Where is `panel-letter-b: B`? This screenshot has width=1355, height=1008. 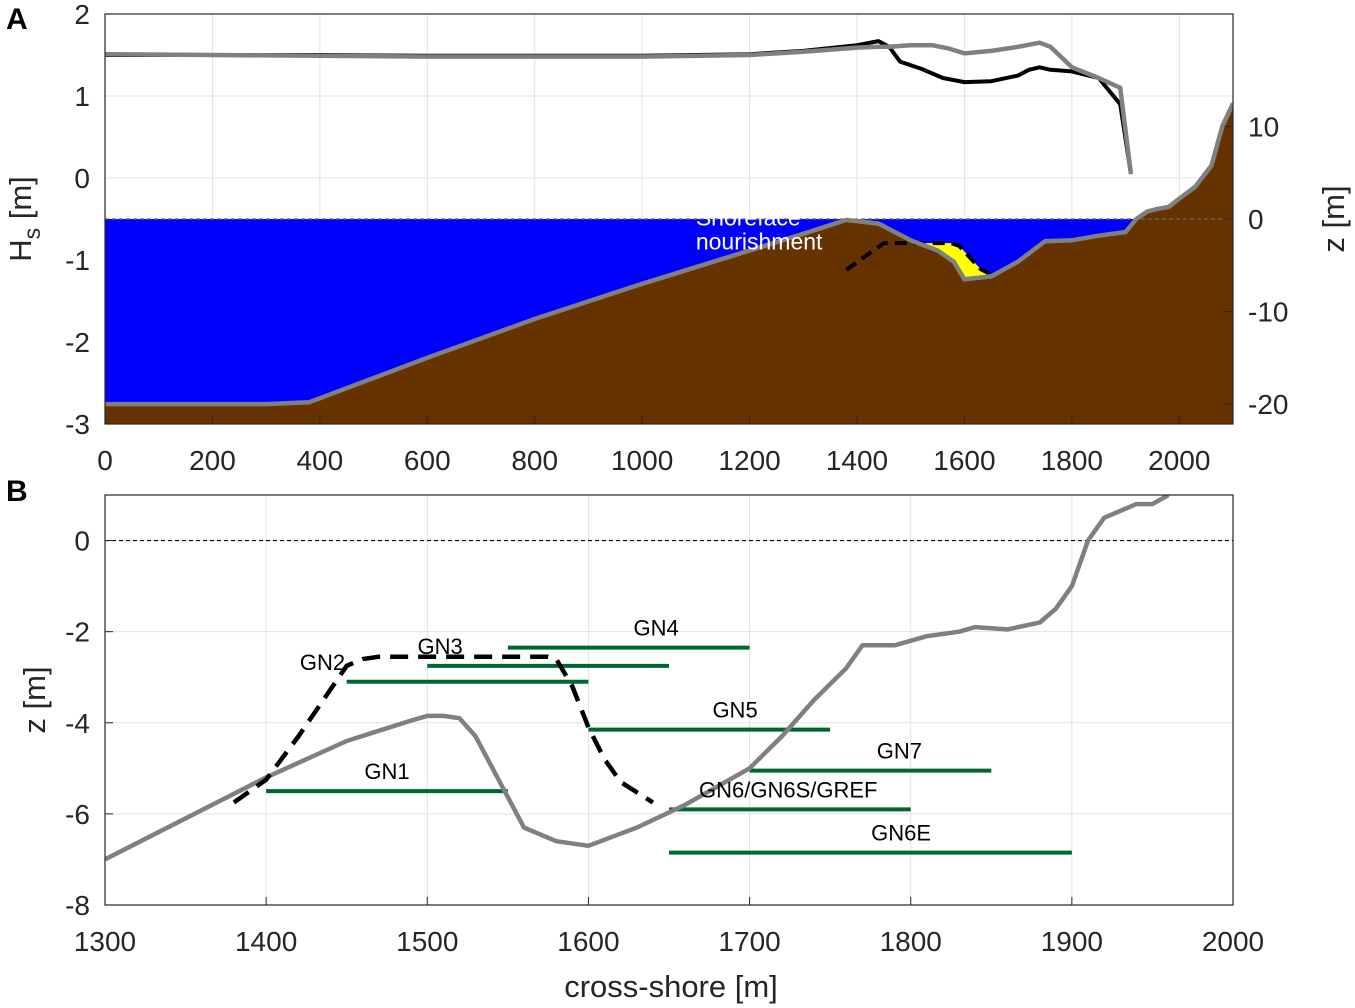 panel-letter-b: B is located at coordinates (17, 491).